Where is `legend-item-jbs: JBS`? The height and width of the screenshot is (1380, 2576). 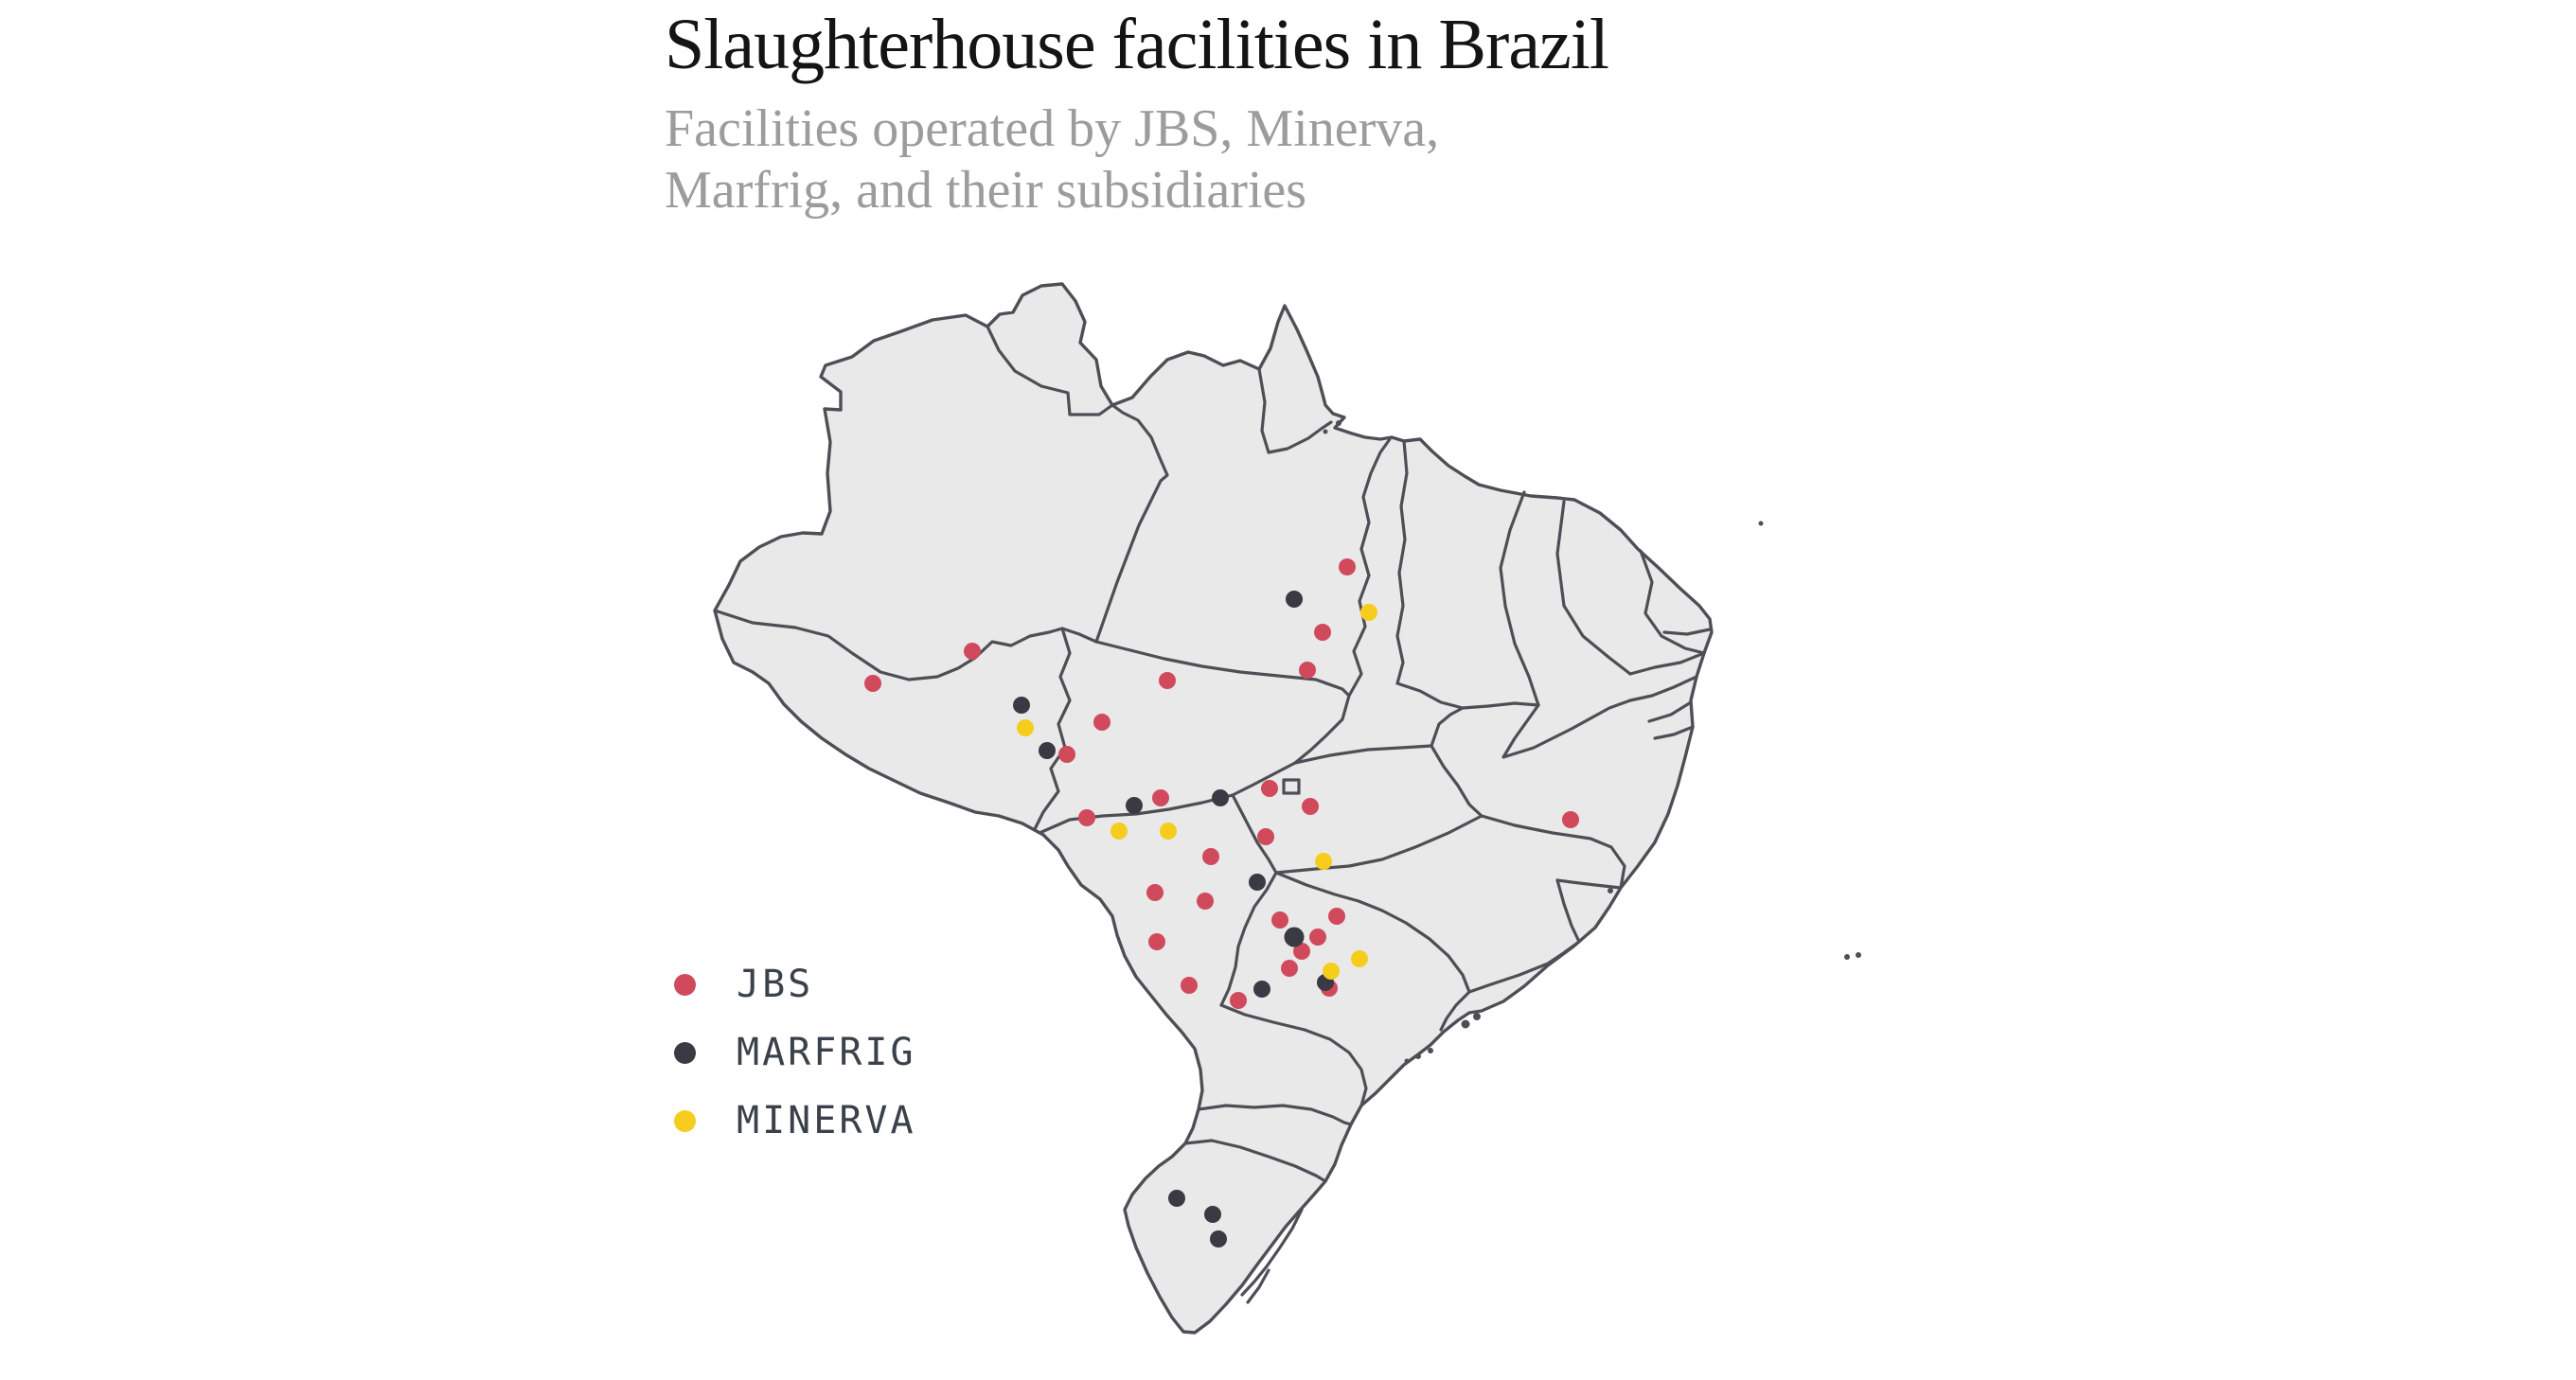
legend-item-jbs: JBS is located at coordinates (795, 984).